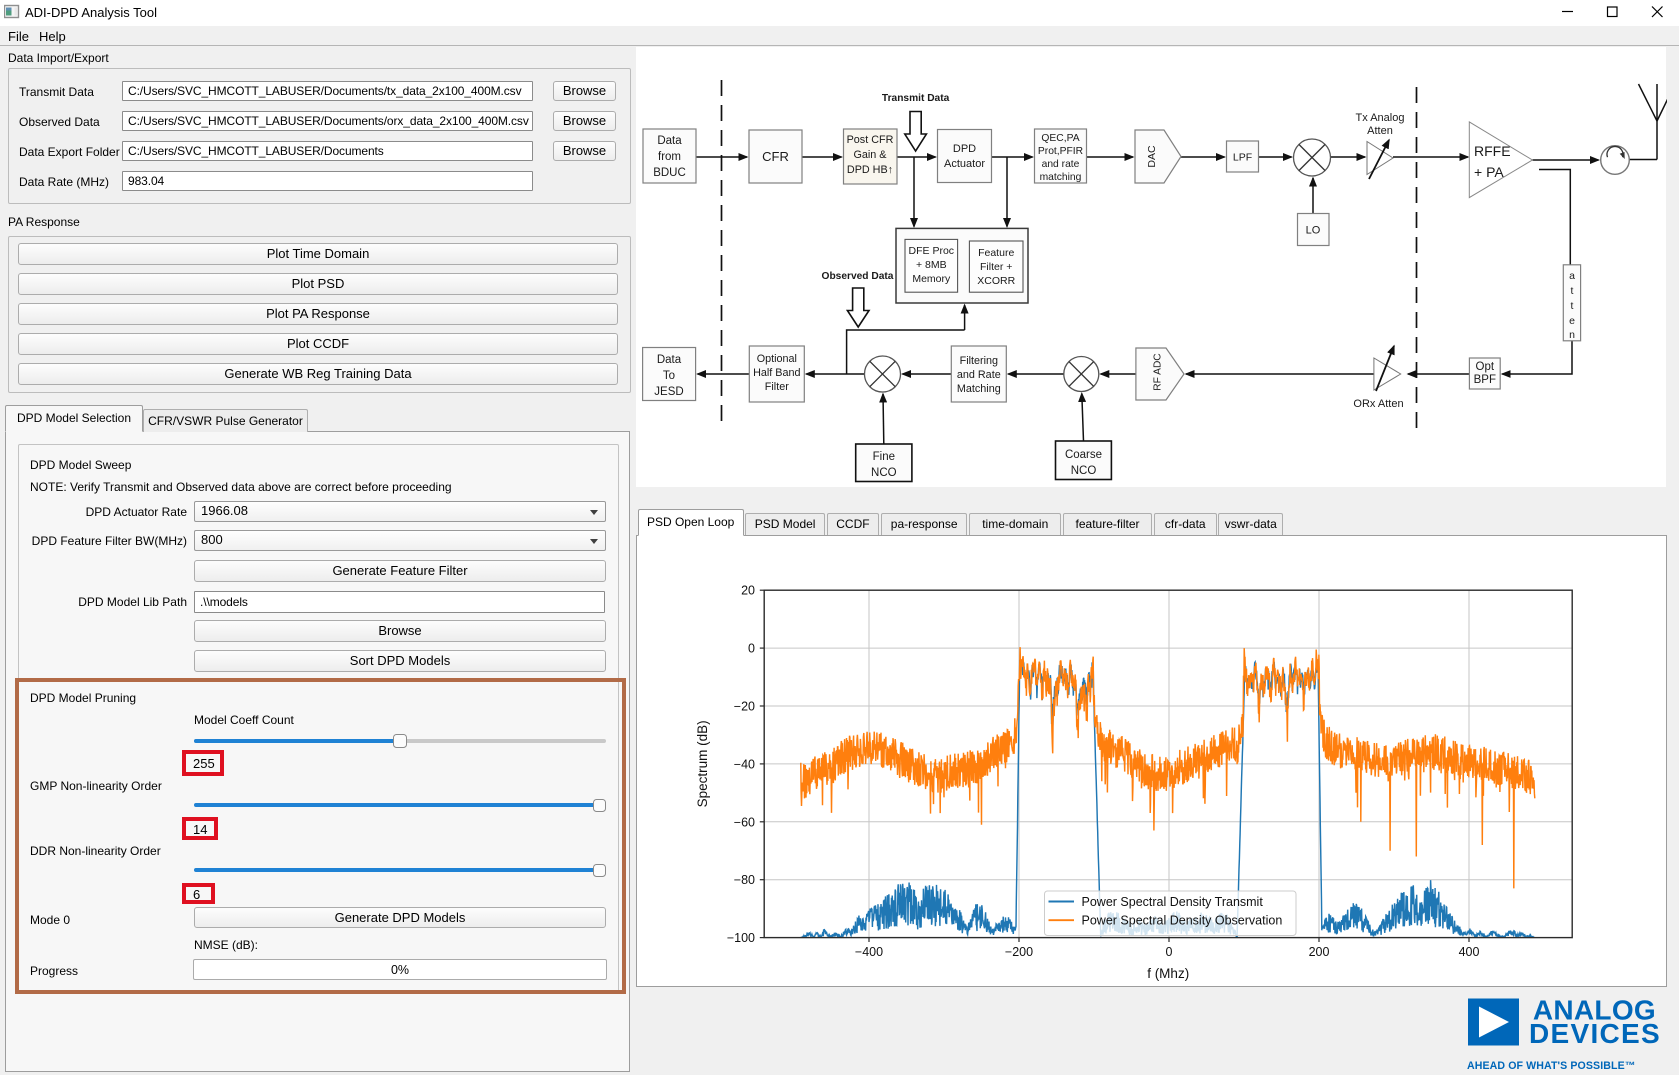 This screenshot has width=1679, height=1075. Describe the element at coordinates (916, 98) in the screenshot. I see `svg-text: Transmit Data` at that location.